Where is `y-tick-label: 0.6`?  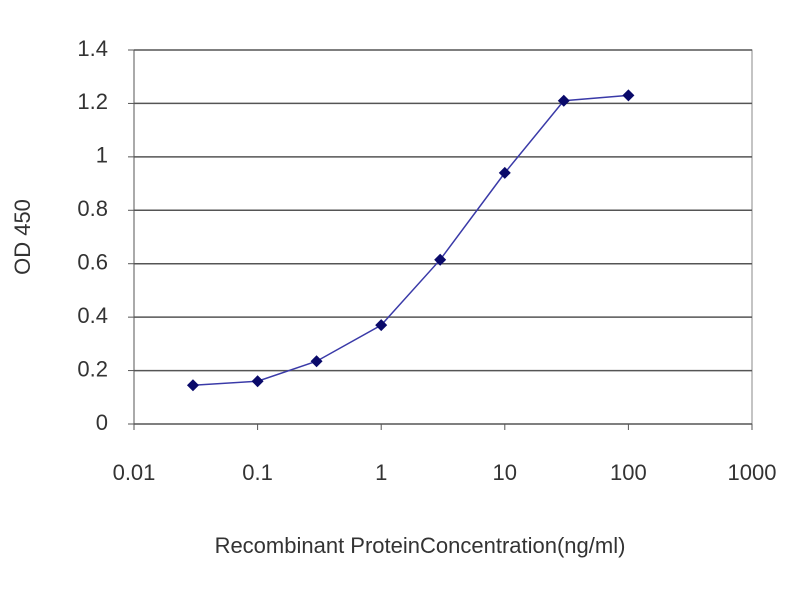
y-tick-label: 0.6 is located at coordinates (92, 262).